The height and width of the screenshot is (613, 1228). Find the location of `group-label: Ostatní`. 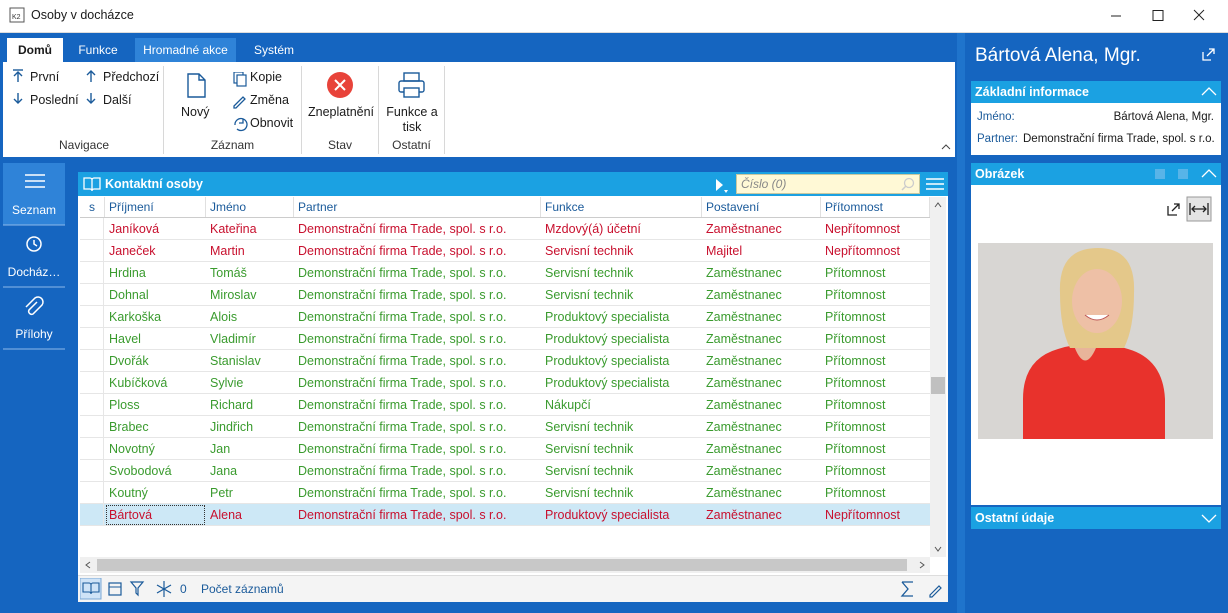

group-label: Ostatní is located at coordinates (411, 145).